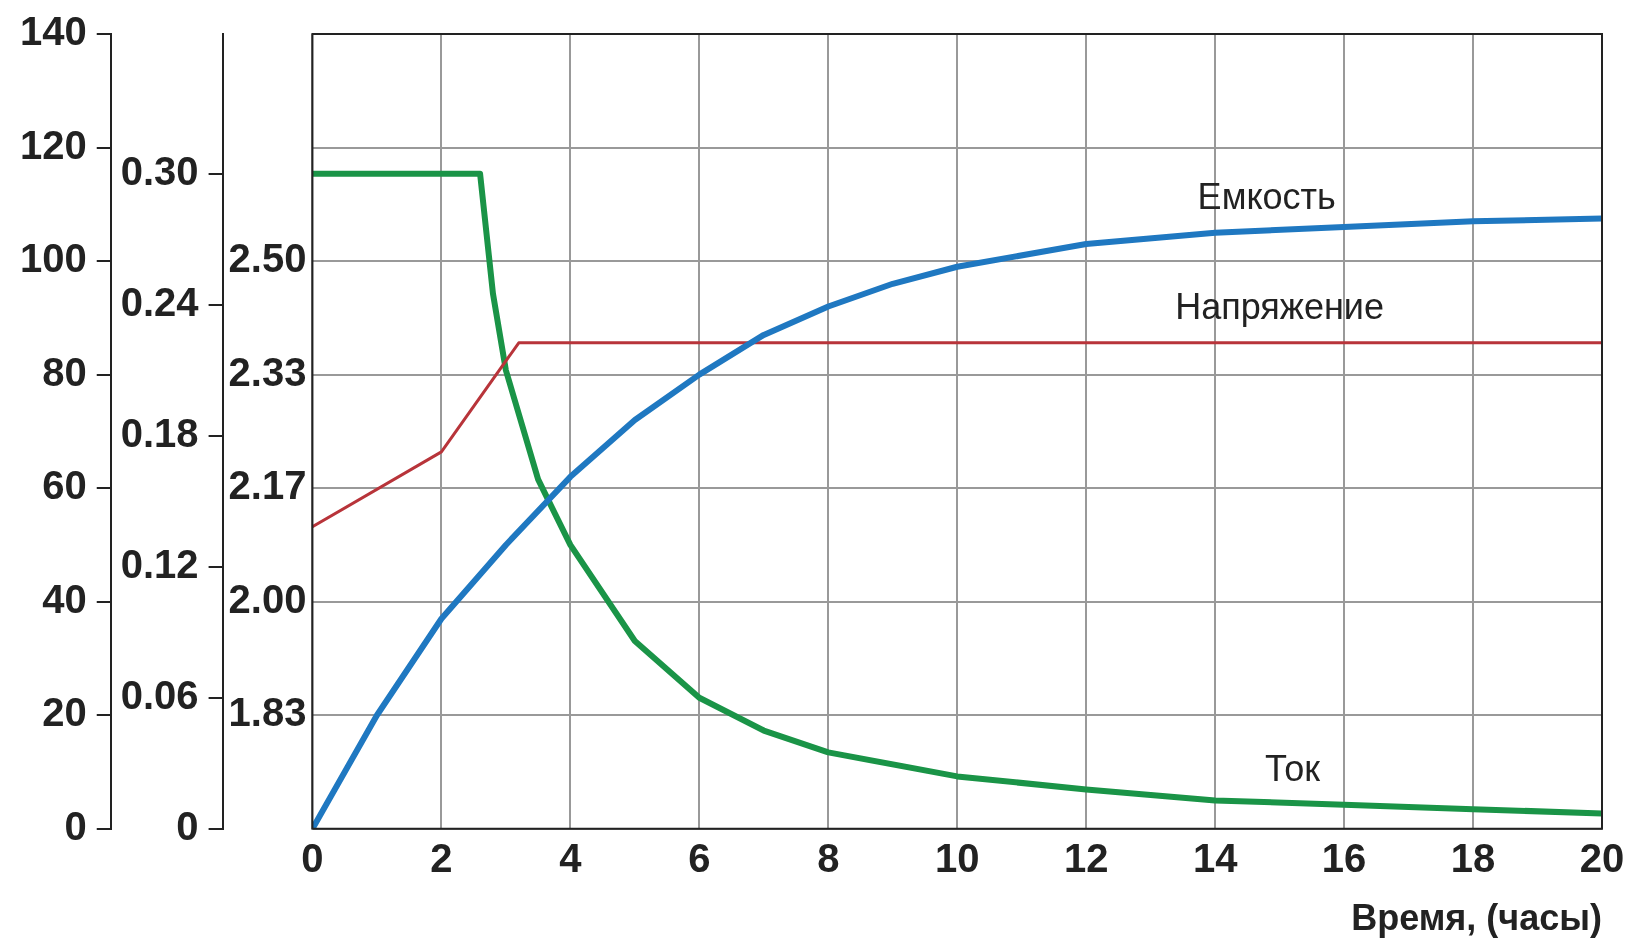 The image size is (1642, 952). I want to click on y3-tick-label: 2.50, so click(267, 258).